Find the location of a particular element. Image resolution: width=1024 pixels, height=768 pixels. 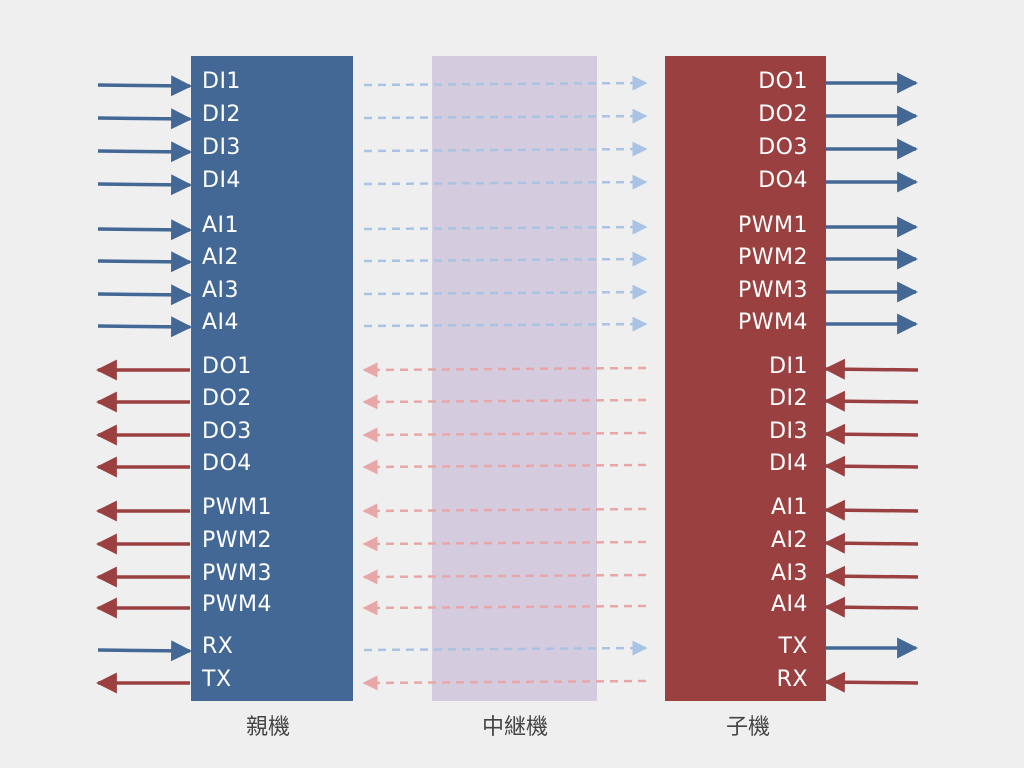

child-signal-label: DO4 is located at coordinates (783, 180).